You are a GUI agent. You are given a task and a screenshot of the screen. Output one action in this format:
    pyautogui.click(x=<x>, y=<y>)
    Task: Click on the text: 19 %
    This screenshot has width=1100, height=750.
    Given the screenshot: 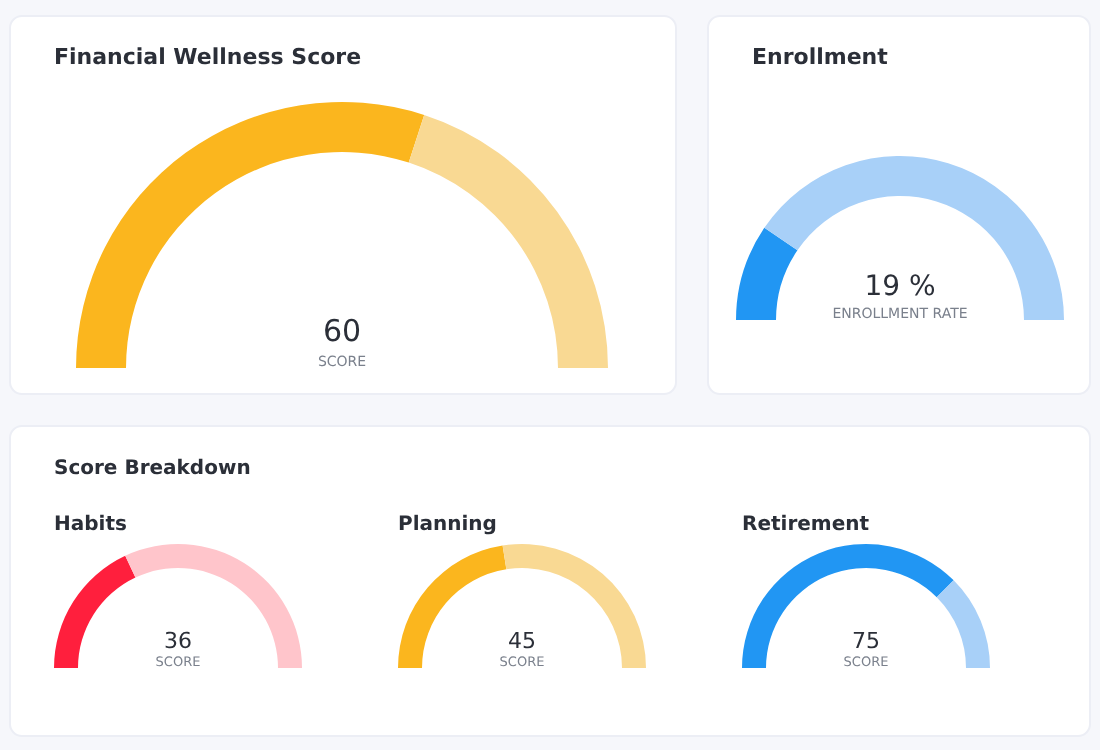 What is the action you would take?
    pyautogui.click(x=900, y=286)
    